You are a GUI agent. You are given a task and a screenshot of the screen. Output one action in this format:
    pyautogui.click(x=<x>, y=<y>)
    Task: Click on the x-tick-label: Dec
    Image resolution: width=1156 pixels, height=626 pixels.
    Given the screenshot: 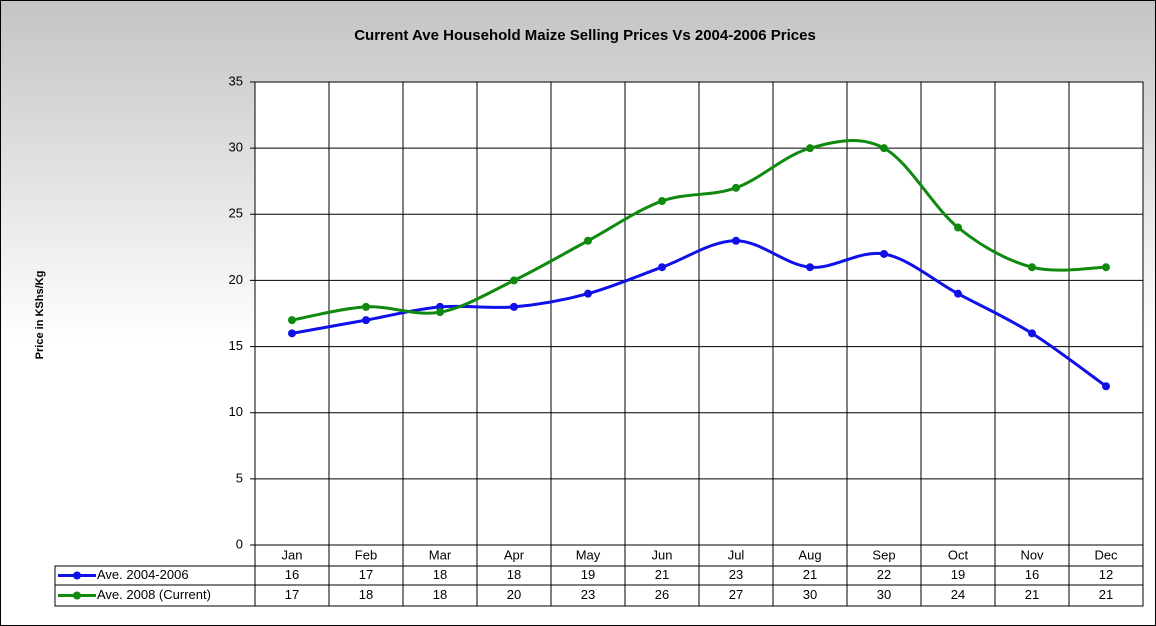 What is the action you would take?
    pyautogui.click(x=1106, y=554)
    